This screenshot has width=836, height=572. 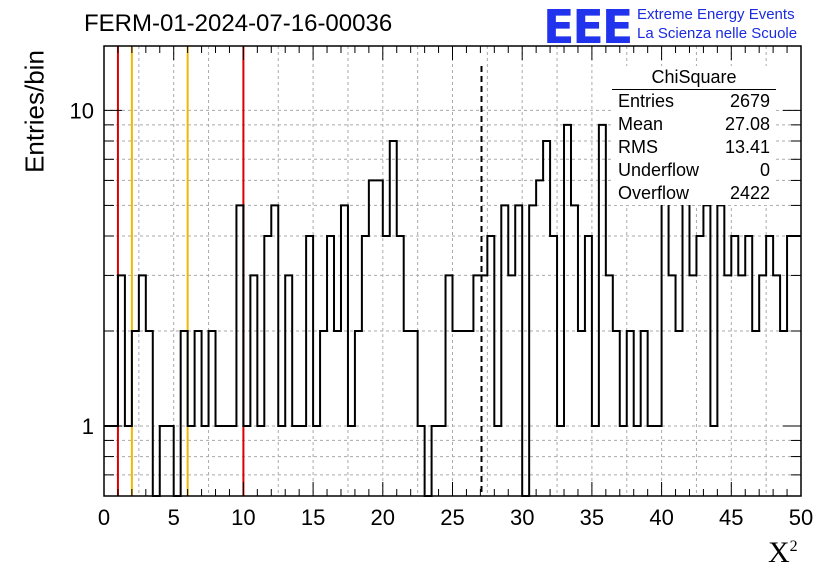 I want to click on y-tick-label: 1, so click(x=88, y=426).